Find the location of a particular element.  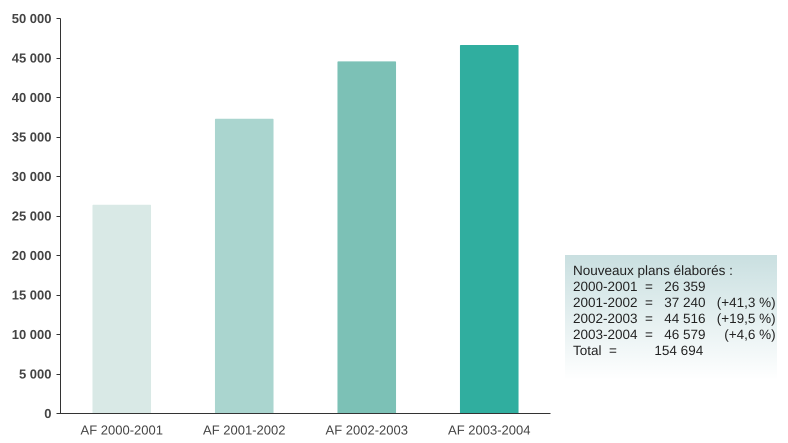

text: 2000-2001 = 26 359 is located at coordinates (639, 287).